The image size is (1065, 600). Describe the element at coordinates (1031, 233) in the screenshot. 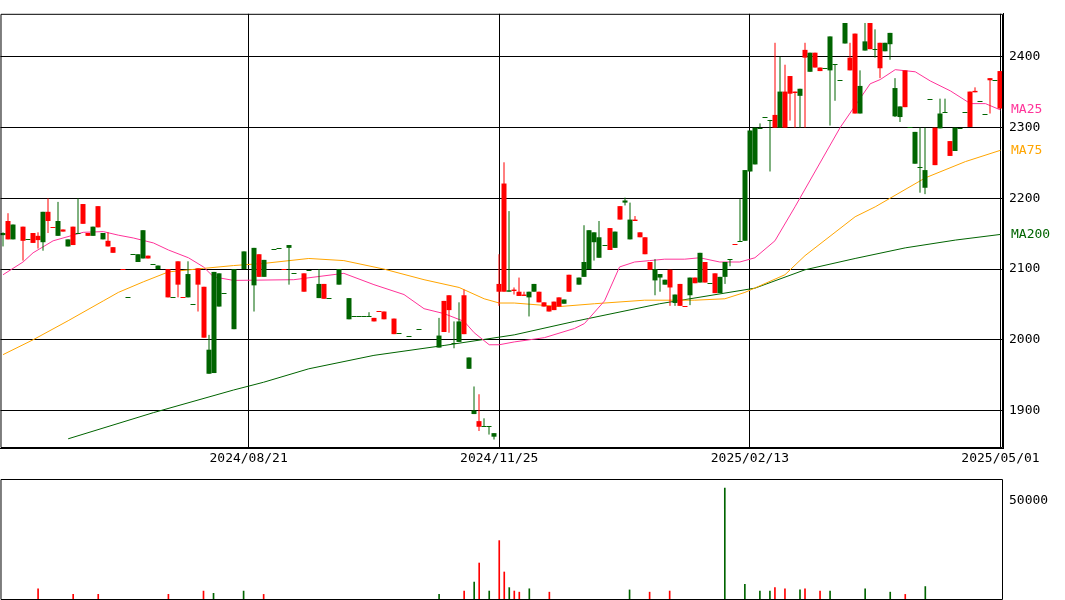

I see `series-label: MA200` at that location.